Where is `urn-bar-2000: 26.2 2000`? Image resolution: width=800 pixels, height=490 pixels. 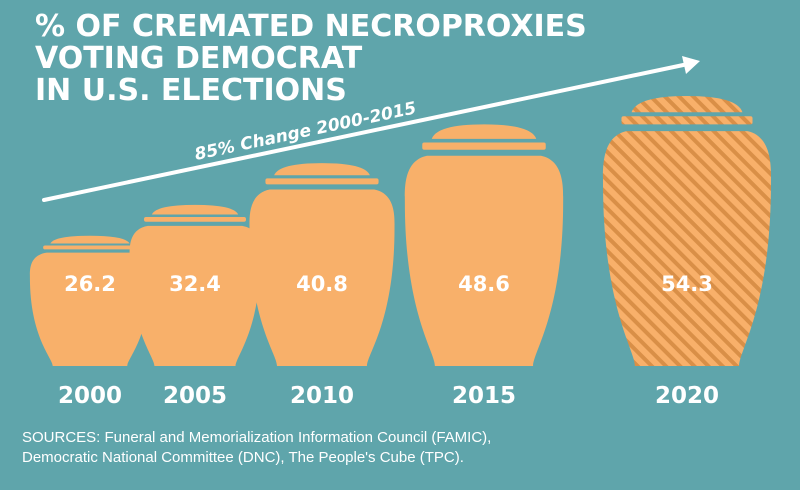
urn-bar-2000: 26.2 2000 is located at coordinates (90, 322).